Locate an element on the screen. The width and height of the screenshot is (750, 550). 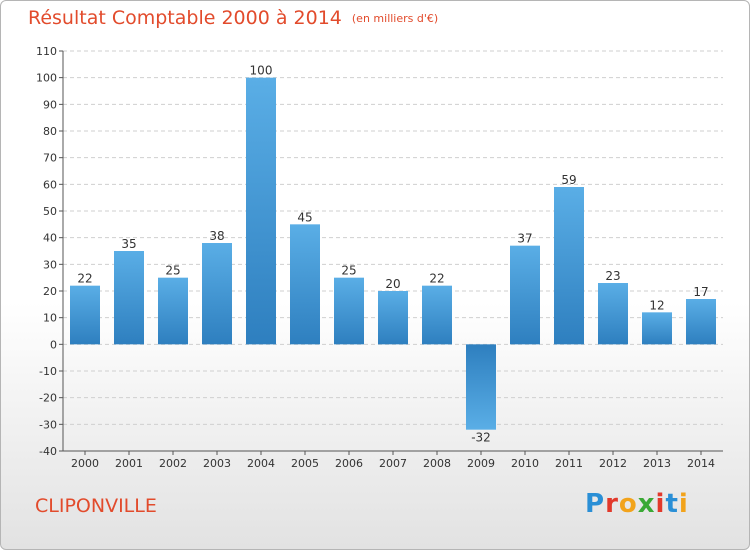
y-tick-label: 0 is located at coordinates (53, 344).